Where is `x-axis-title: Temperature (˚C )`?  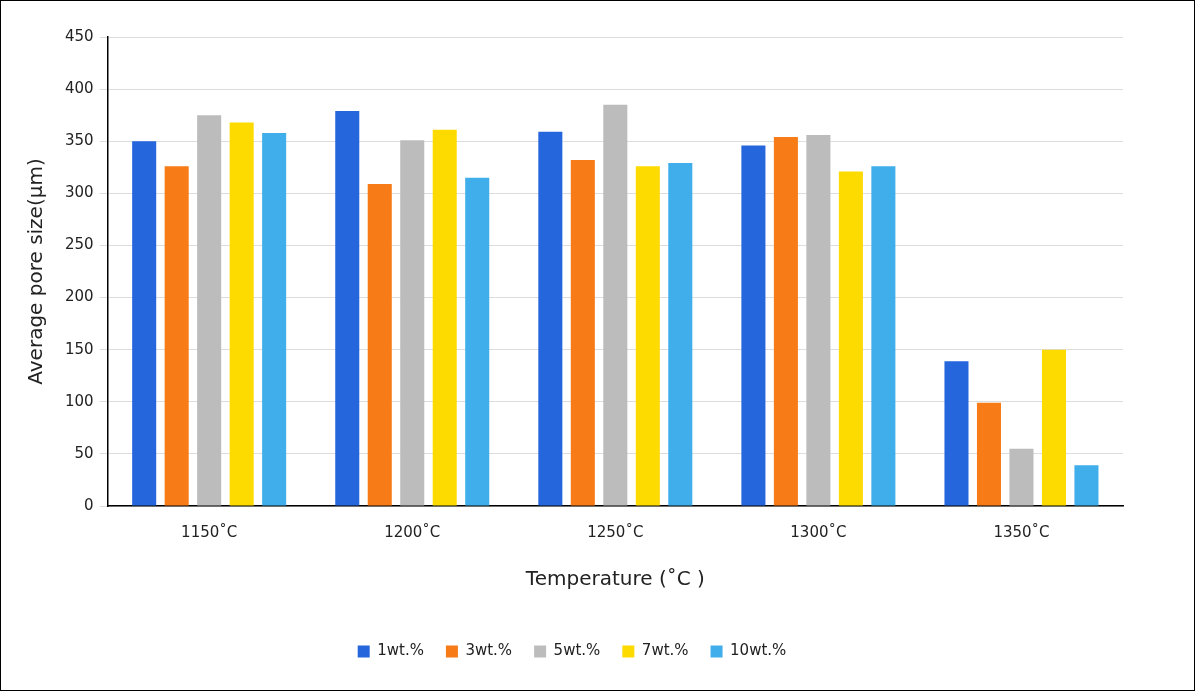
x-axis-title: Temperature (˚C ) is located at coordinates (614, 578).